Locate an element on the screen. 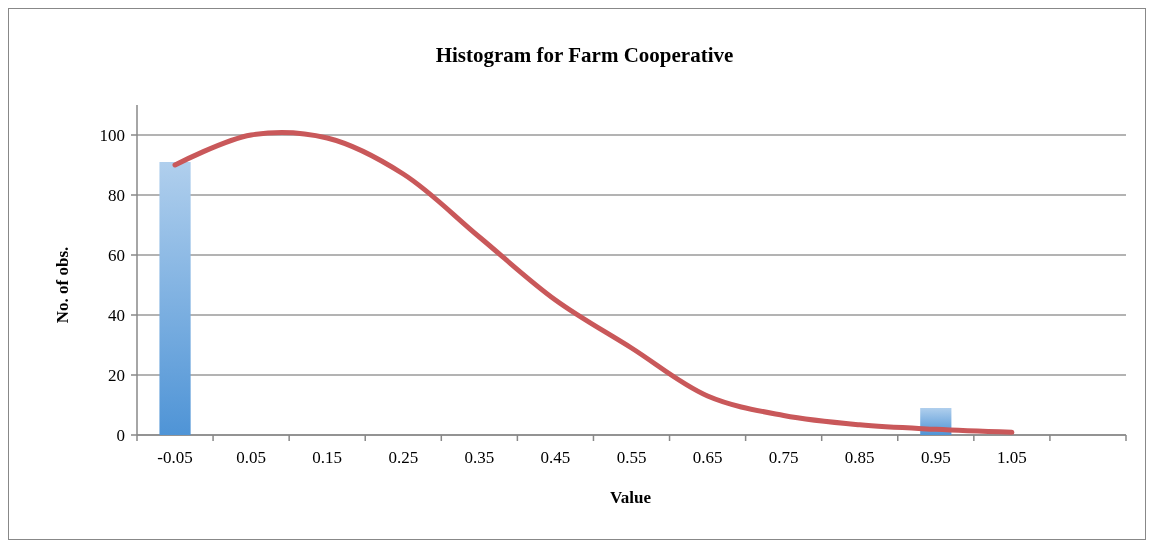 The image size is (1154, 540). x-tick-label: 0.85 is located at coordinates (859, 457).